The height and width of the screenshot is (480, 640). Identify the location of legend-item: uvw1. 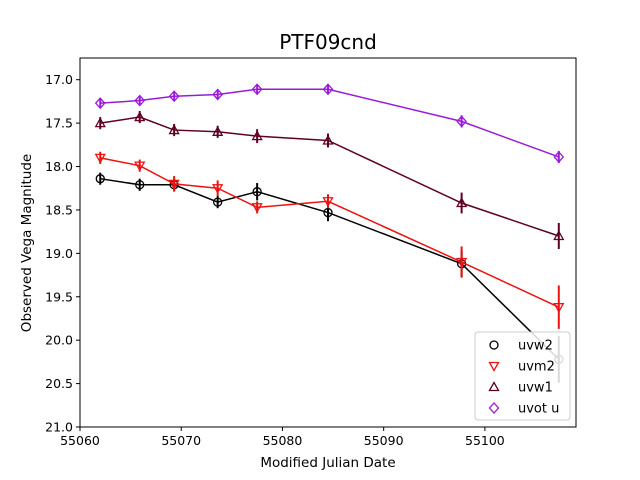
(520, 388).